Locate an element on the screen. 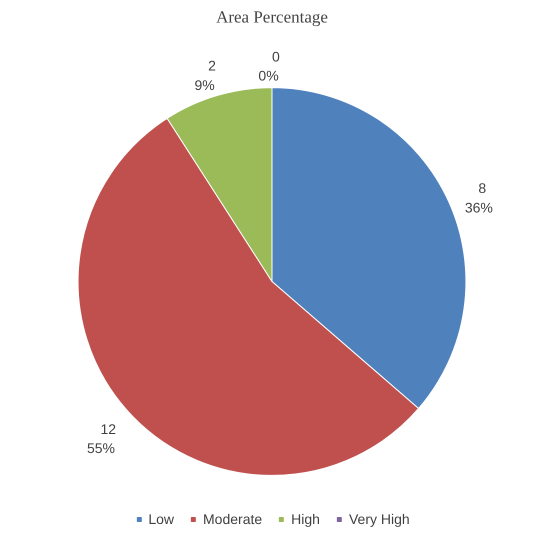 Image resolution: width=543 pixels, height=554 pixels. legend-label: Low is located at coordinates (161, 519).